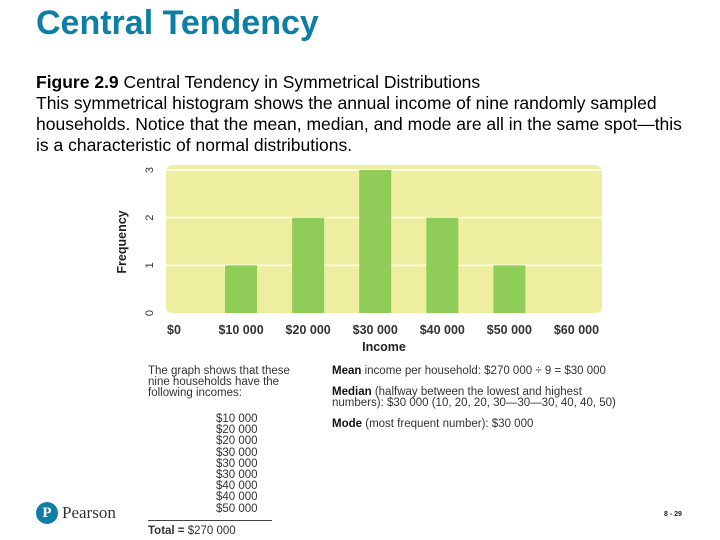 This screenshot has width=720, height=540. Describe the element at coordinates (174, 330) in the screenshot. I see `x-tick-label: $0` at that location.